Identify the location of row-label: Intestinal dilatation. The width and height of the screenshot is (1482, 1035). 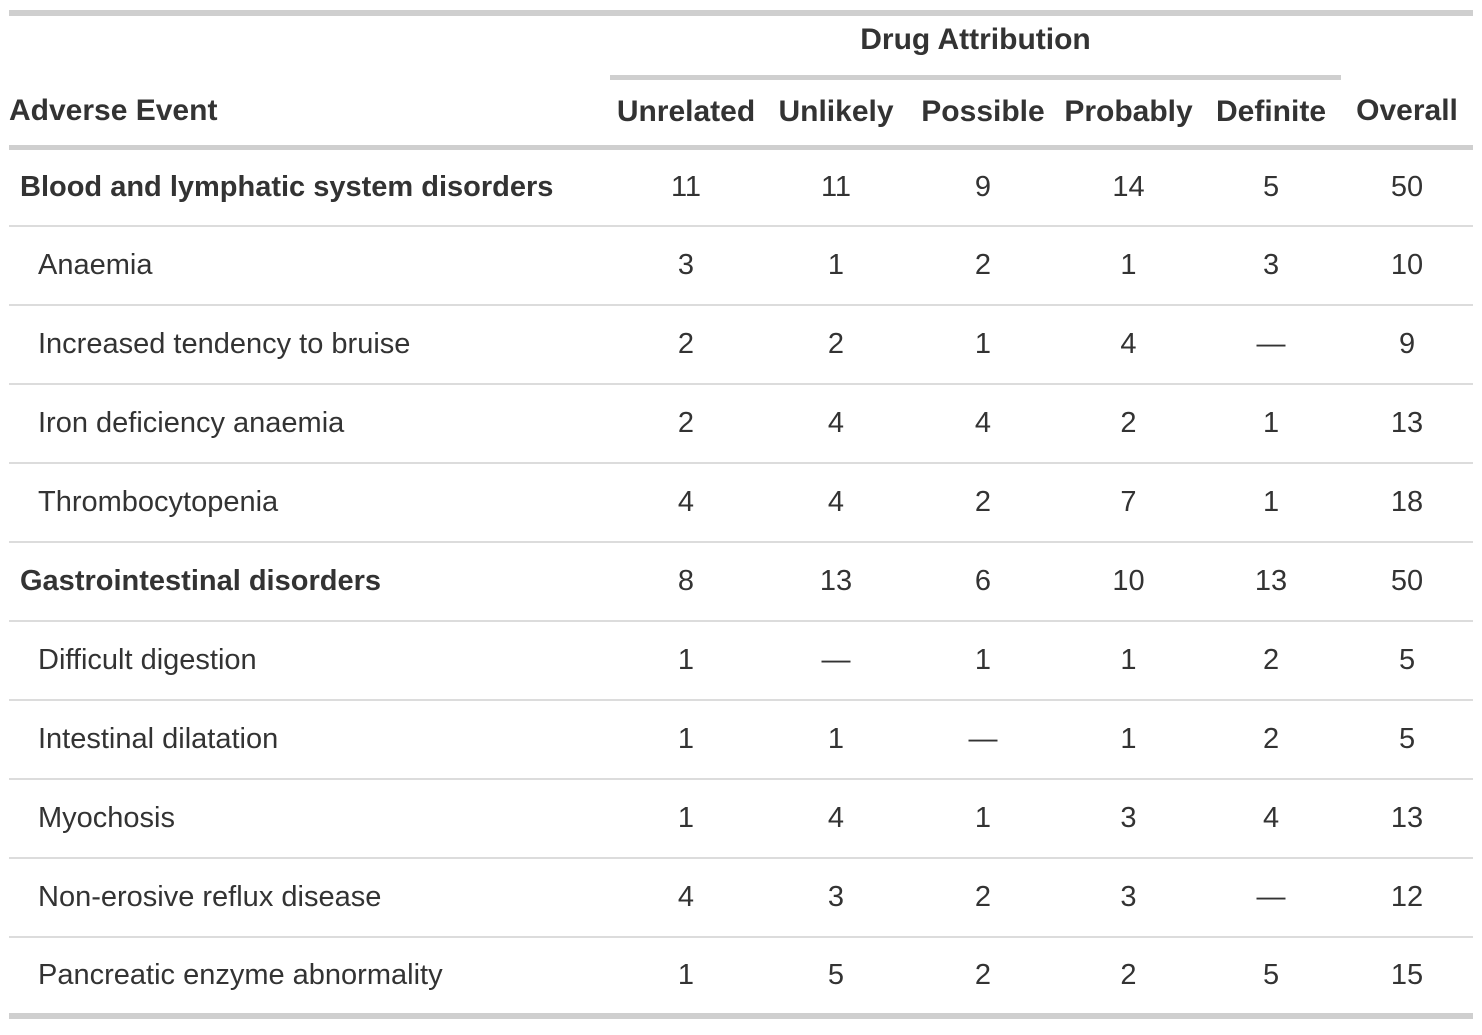
(158, 739).